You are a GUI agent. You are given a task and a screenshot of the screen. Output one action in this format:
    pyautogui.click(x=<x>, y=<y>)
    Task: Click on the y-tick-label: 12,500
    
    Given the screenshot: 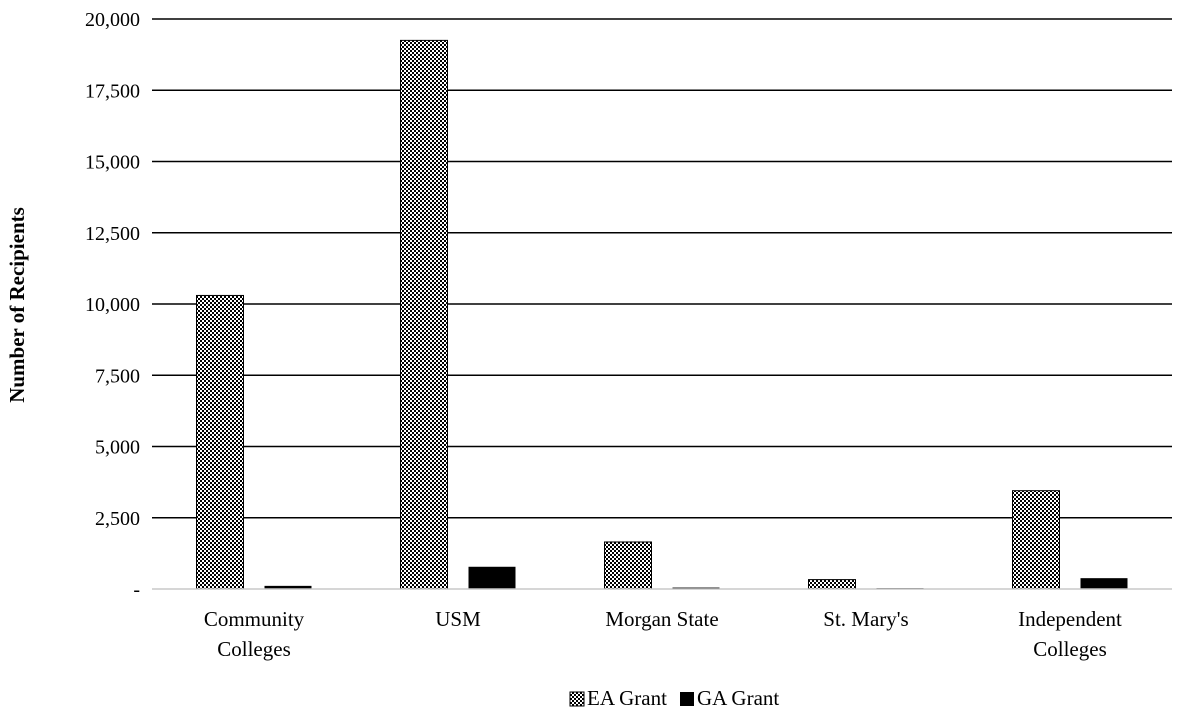 What is the action you would take?
    pyautogui.click(x=112, y=234)
    